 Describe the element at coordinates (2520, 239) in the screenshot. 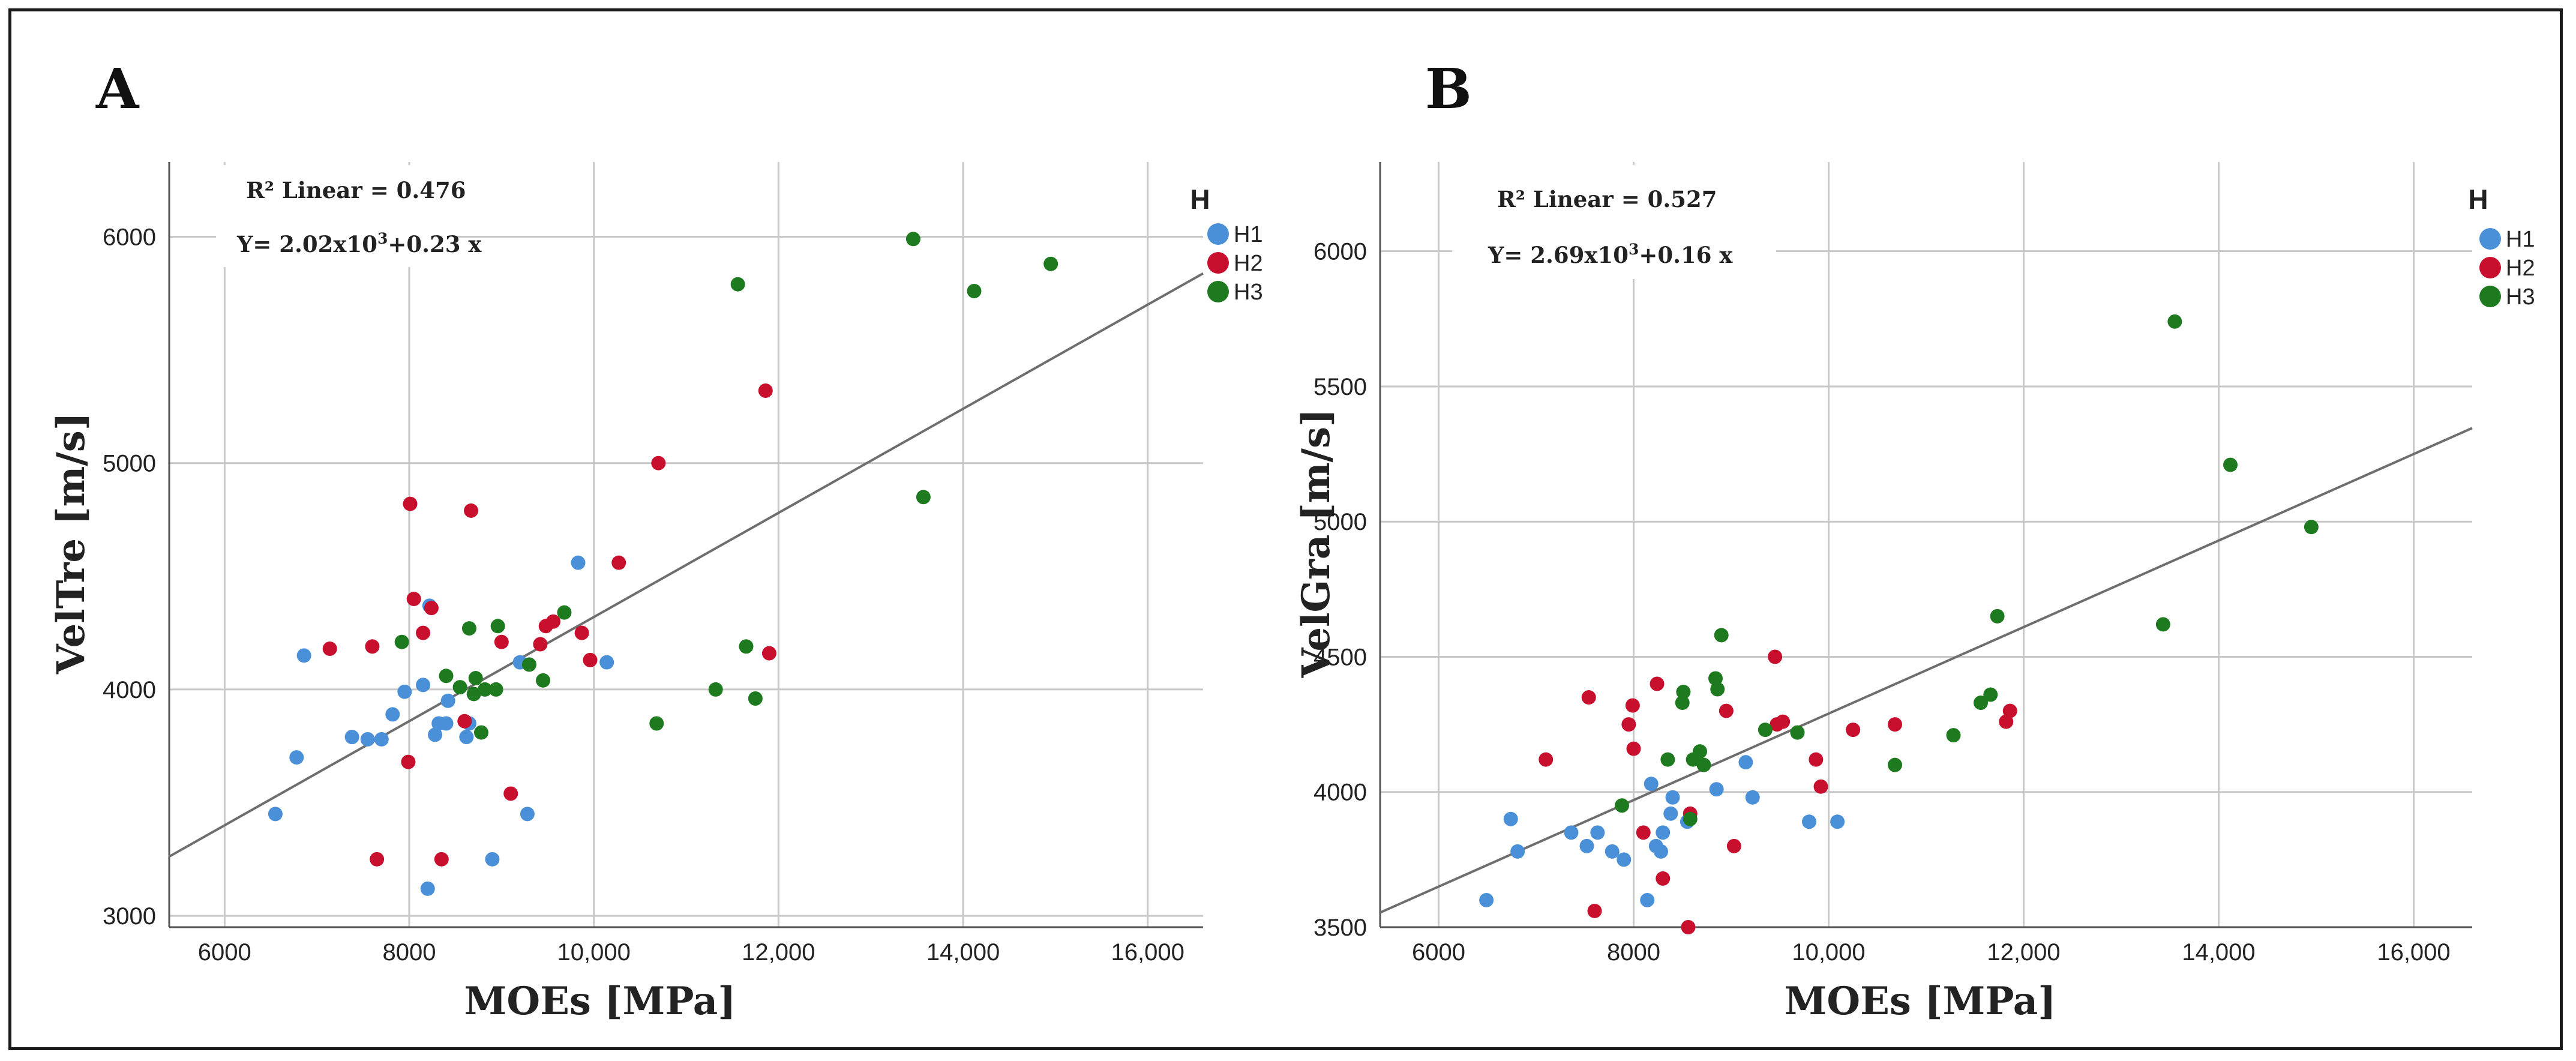

I see `legend-label-h1: H1` at that location.